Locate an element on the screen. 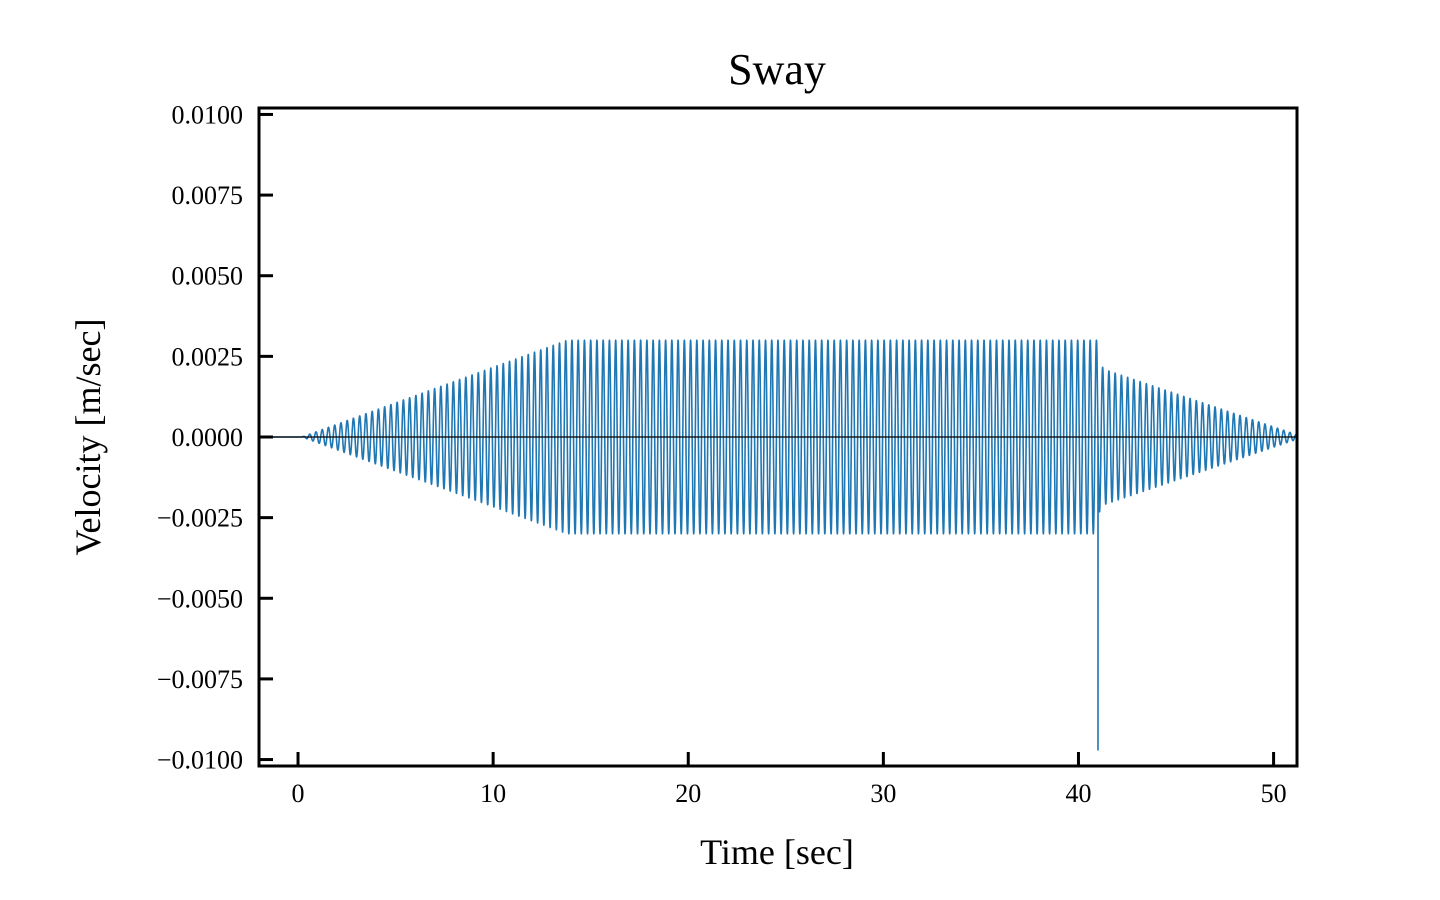 This screenshot has width=1440, height=900. x-tick-label: 10 is located at coordinates (493, 793).